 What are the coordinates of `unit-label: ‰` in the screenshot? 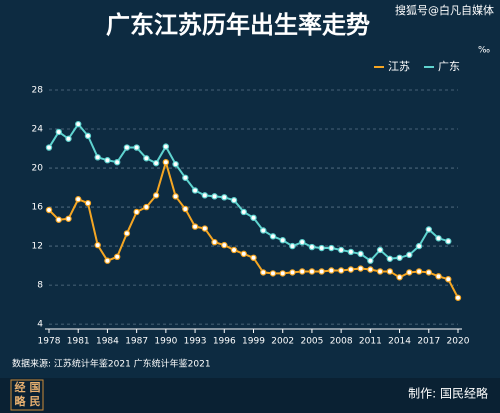 It's located at (484, 51).